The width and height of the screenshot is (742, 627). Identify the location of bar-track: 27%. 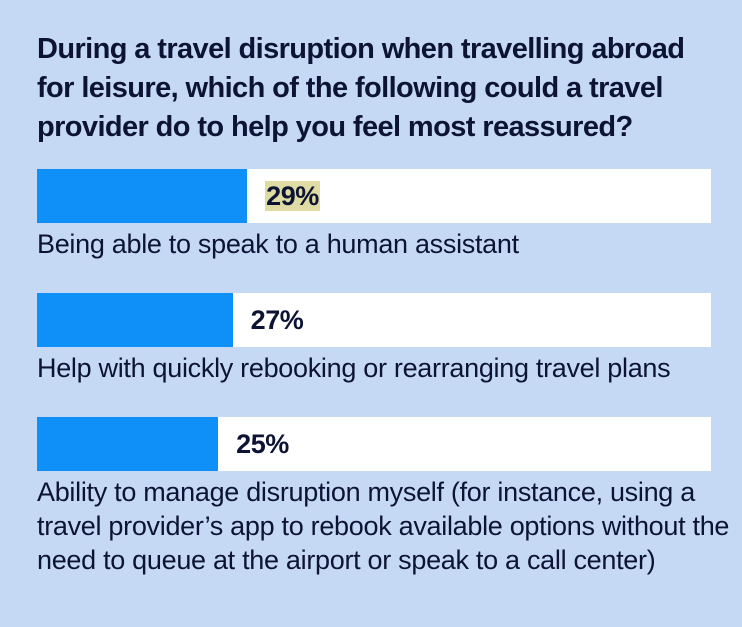
(374, 320).